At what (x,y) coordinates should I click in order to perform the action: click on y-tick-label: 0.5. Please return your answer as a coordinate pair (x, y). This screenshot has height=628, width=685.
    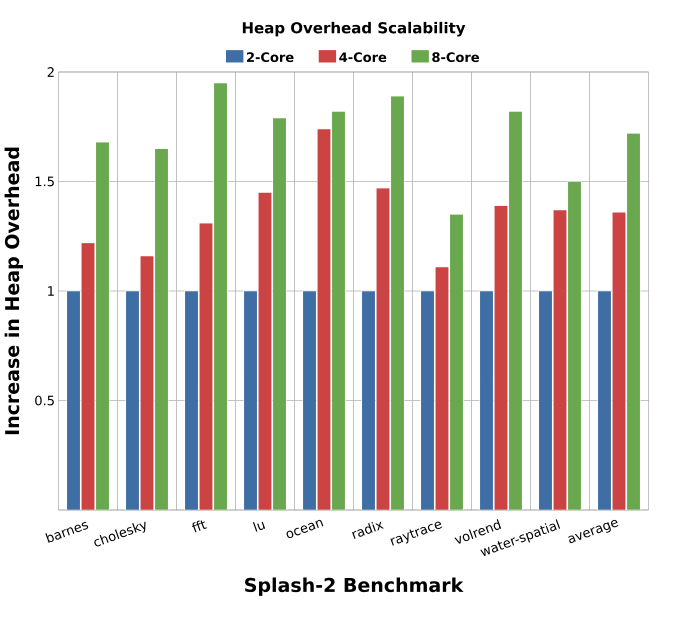
    Looking at the image, I should click on (44, 401).